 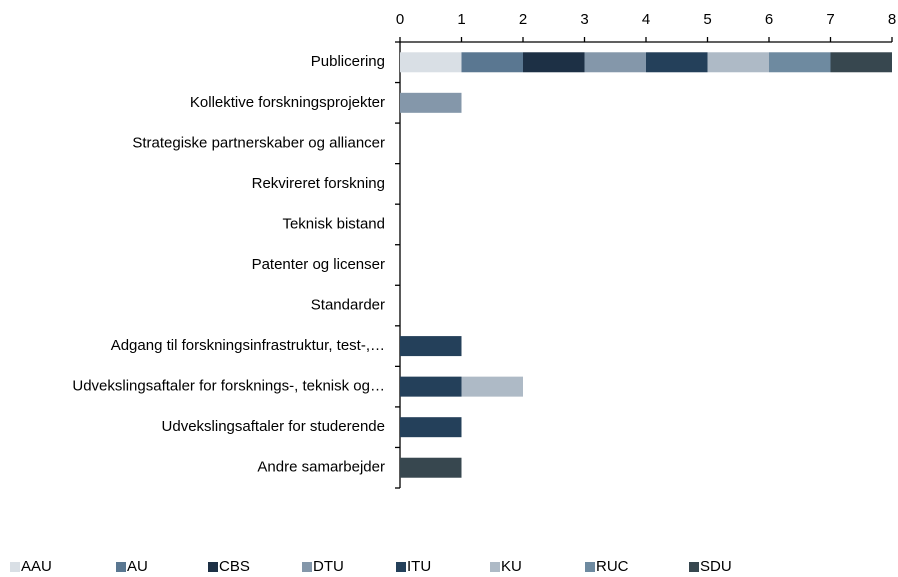 I want to click on legend-label: AAU, so click(x=36, y=566).